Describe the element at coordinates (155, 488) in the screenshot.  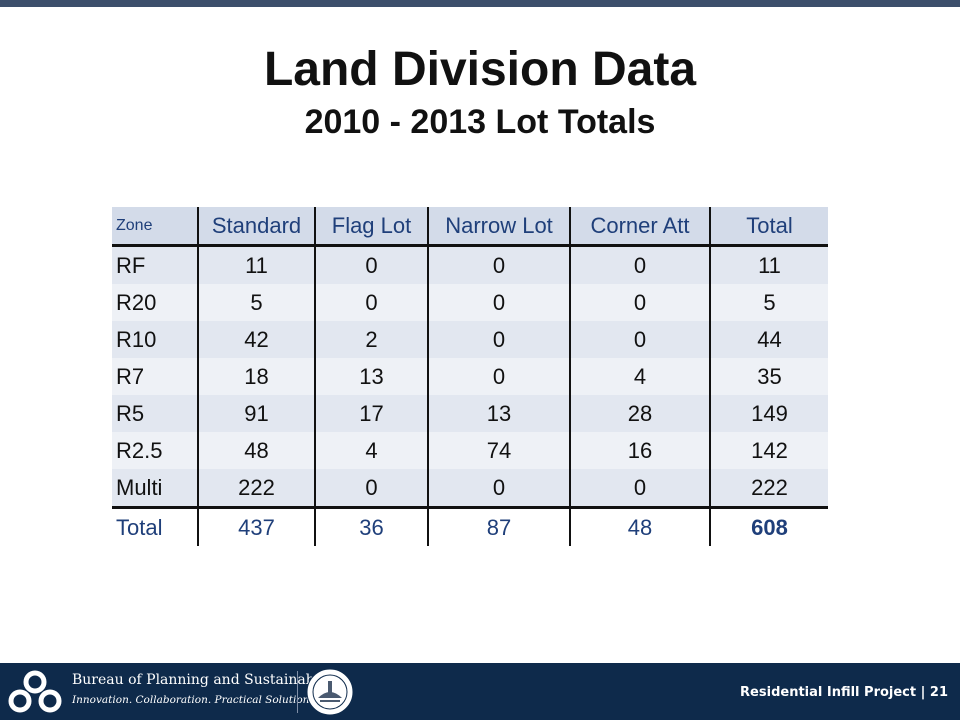
I see `zone-cell: Multi` at that location.